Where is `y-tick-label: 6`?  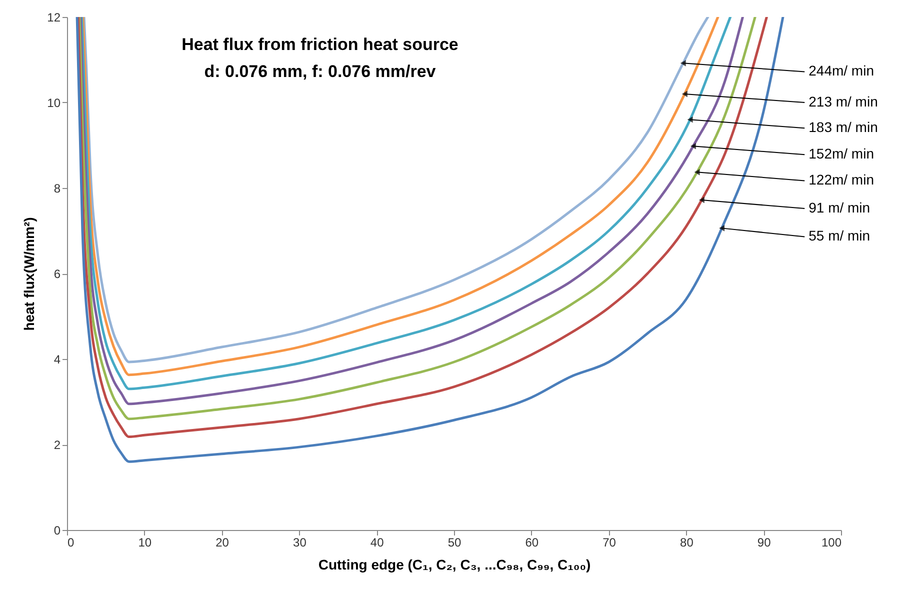
y-tick-label: 6 is located at coordinates (57, 274).